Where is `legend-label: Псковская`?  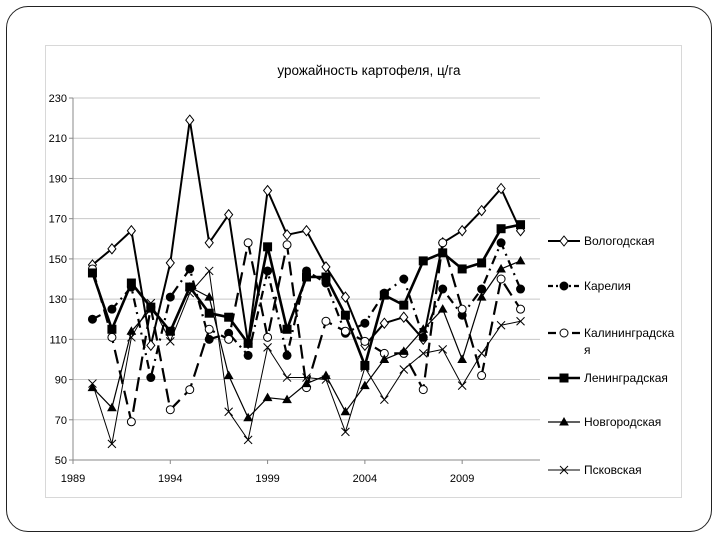 legend-label: Псковская is located at coordinates (613, 470).